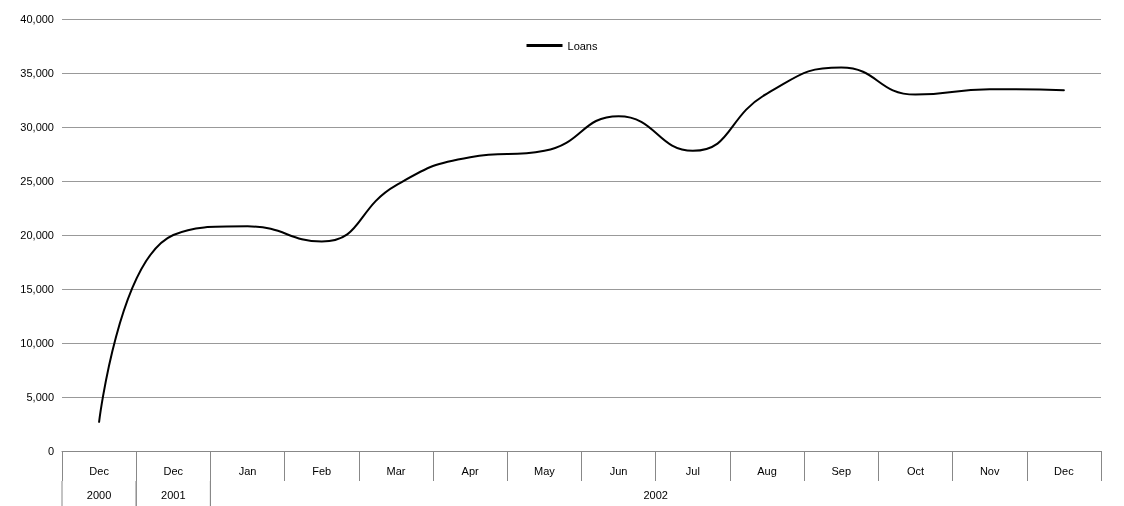 This screenshot has height=506, width=1124. Describe the element at coordinates (767, 470) in the screenshot. I see `x-tick-label: Aug` at that location.